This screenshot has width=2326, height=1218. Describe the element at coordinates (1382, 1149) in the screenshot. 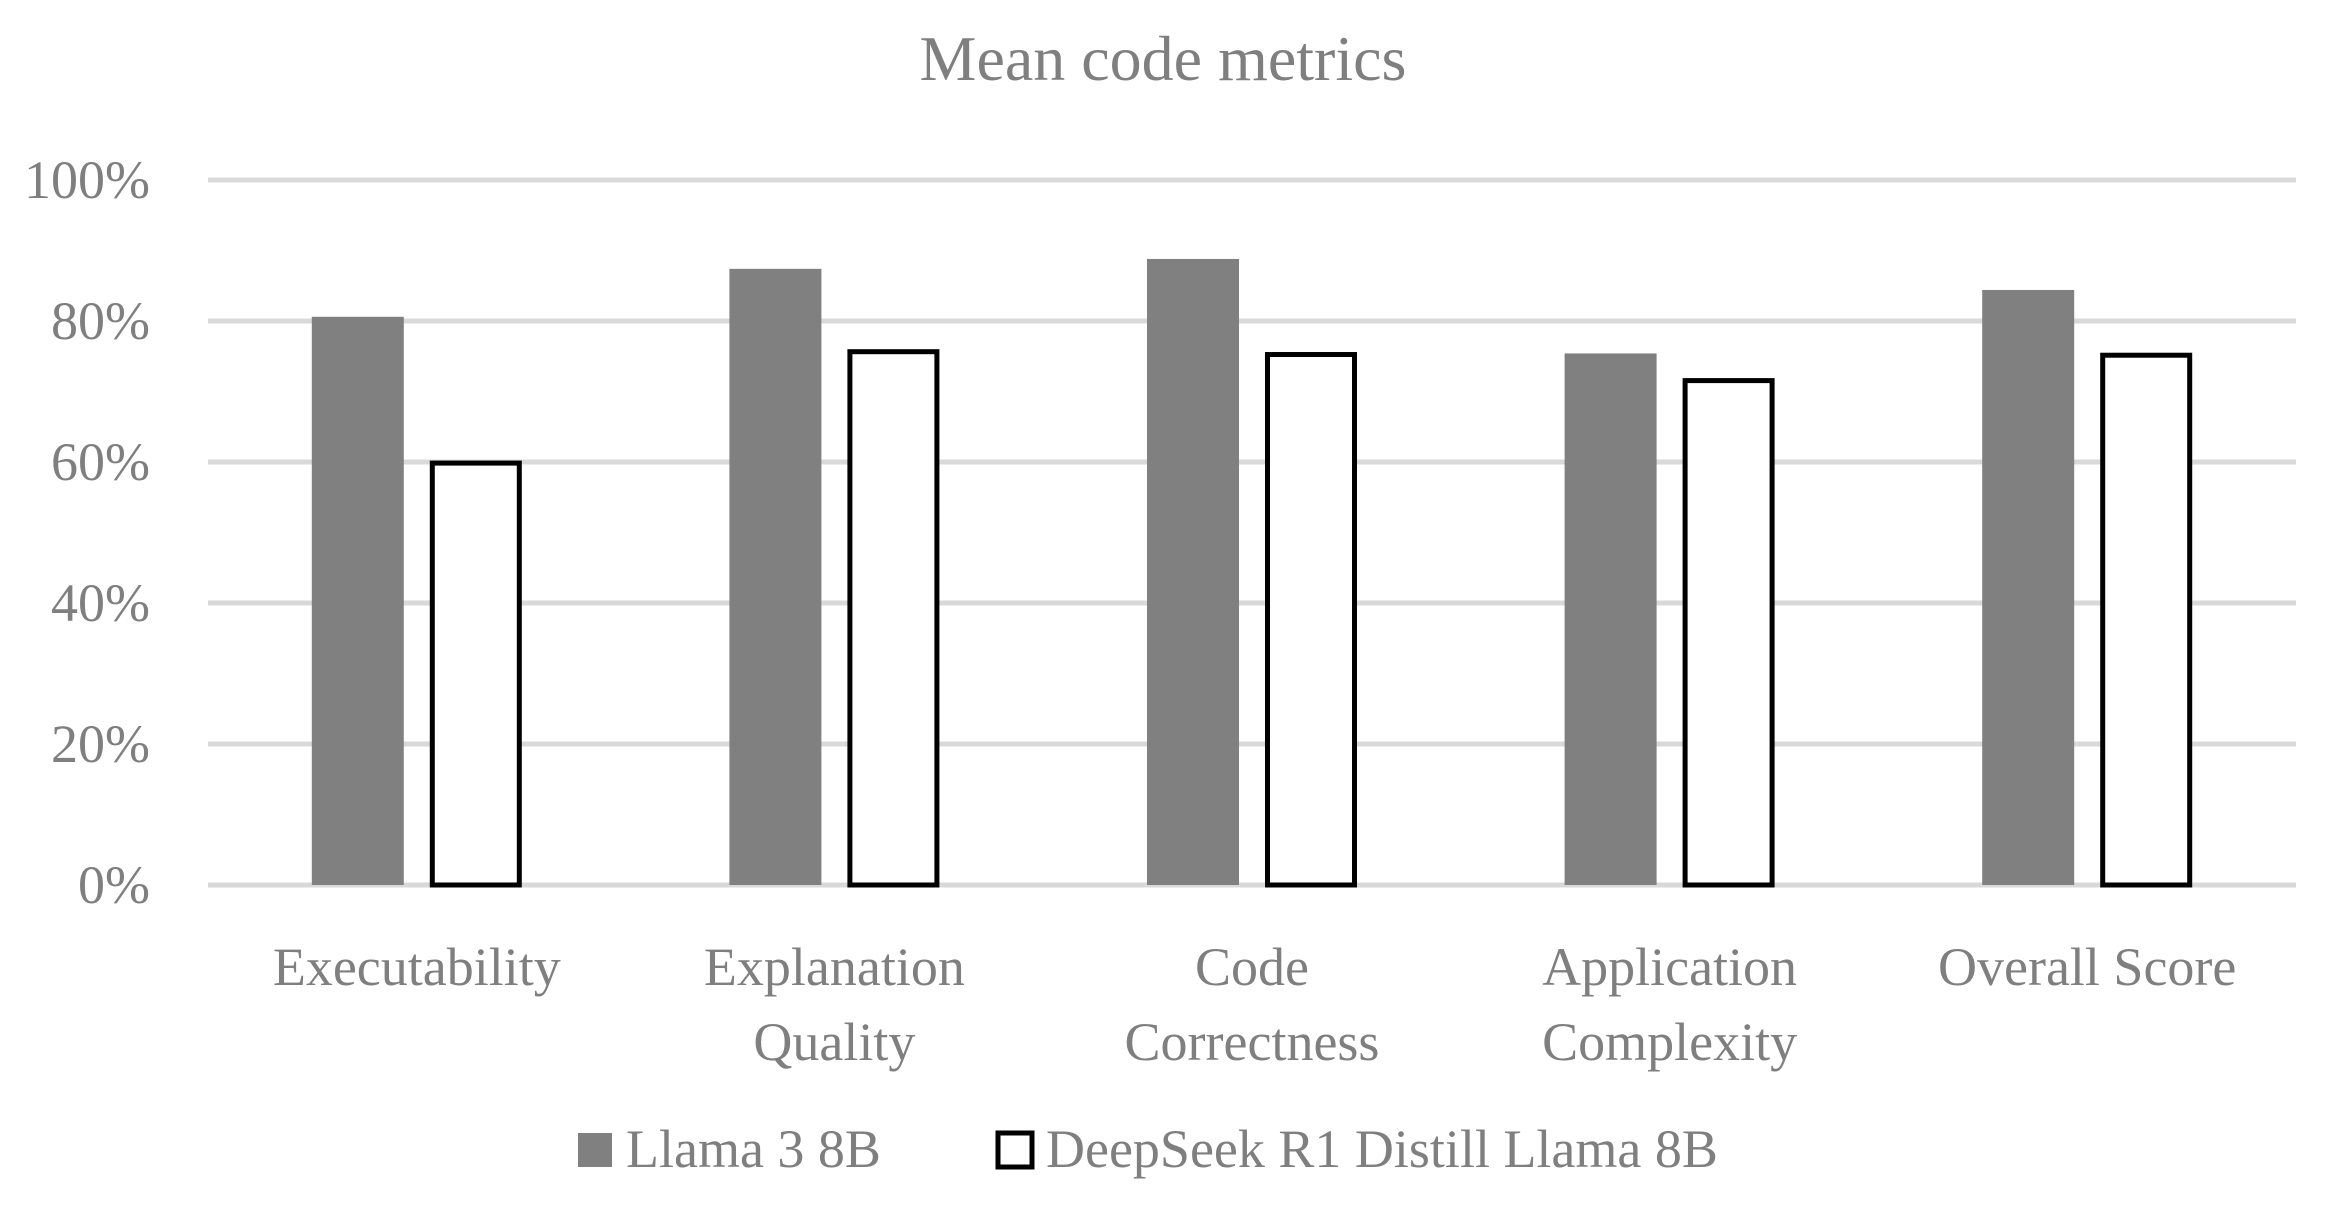

I see `legend-label-deepseek-r1-distill: DeepSeek R1 Distill Llama 8B` at that location.